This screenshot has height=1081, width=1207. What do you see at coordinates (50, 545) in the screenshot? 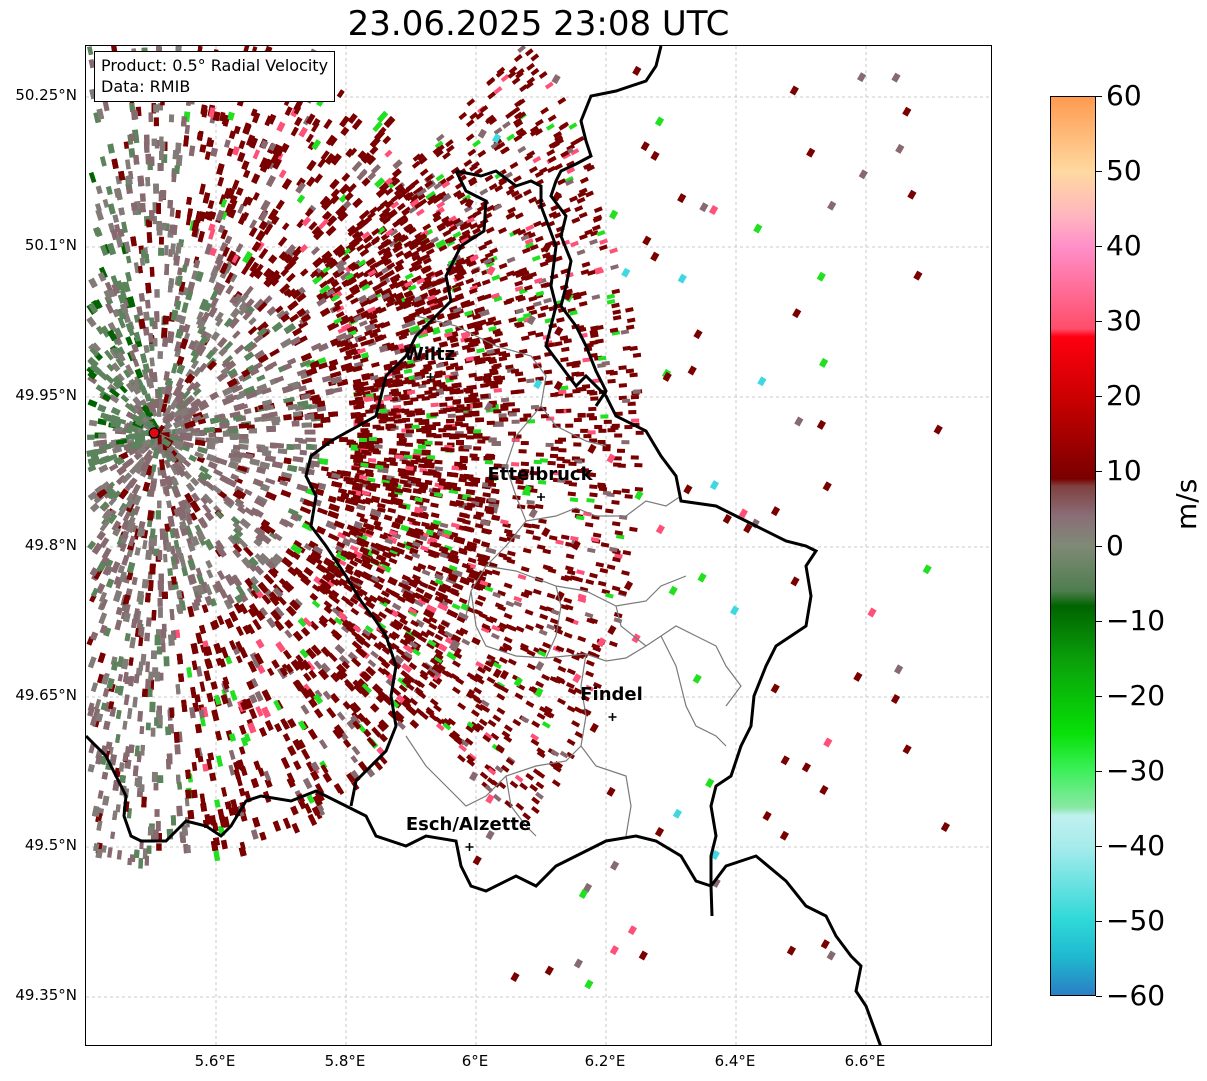
I see `lat-tick-label: 49.8°N` at bounding box center [50, 545].